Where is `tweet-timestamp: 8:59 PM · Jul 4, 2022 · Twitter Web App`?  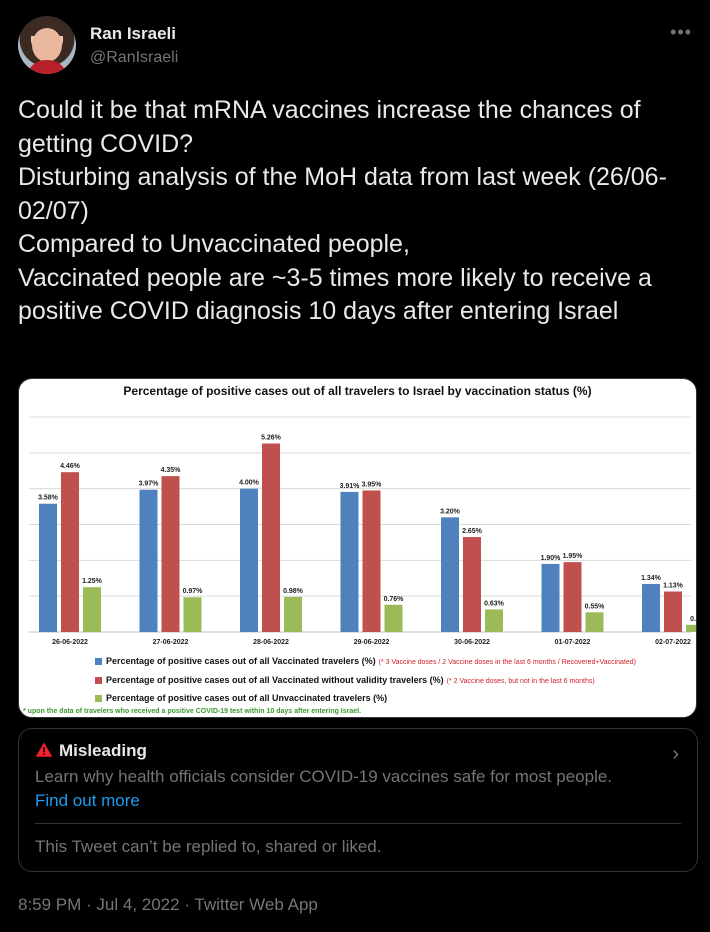
tweet-timestamp: 8:59 PM · Jul 4, 2022 · Twitter Web App is located at coordinates (168, 904).